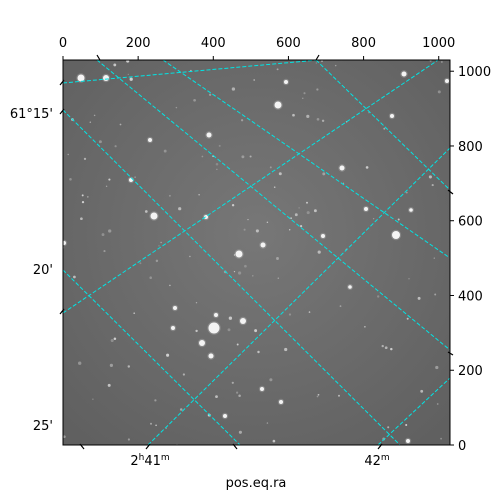 Image resolution: width=500 pixels, height=500 pixels. What do you see at coordinates (149, 461) in the screenshot?
I see `ra-tick-label: 2h41m` at bounding box center [149, 461].